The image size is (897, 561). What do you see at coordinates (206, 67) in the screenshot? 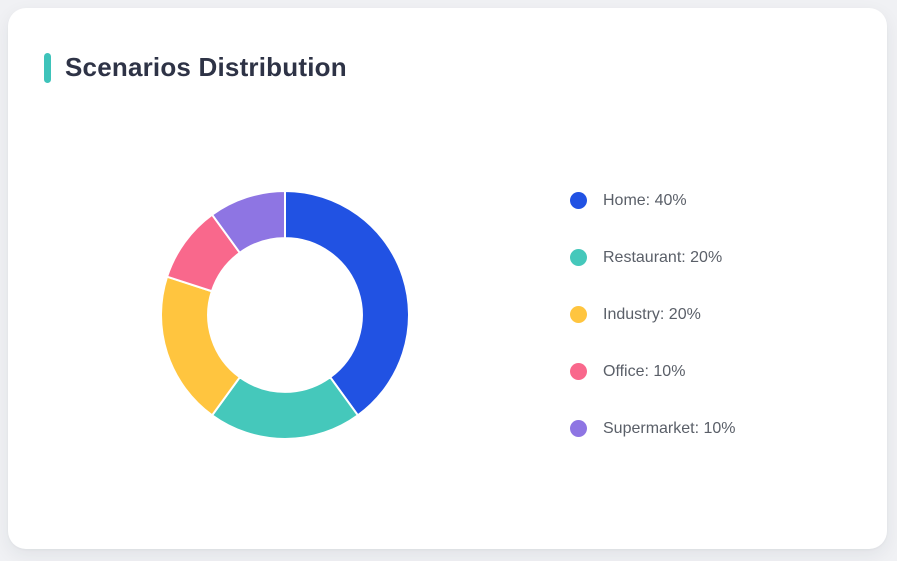
I see `card-title: Scenarios Distribution` at bounding box center [206, 67].